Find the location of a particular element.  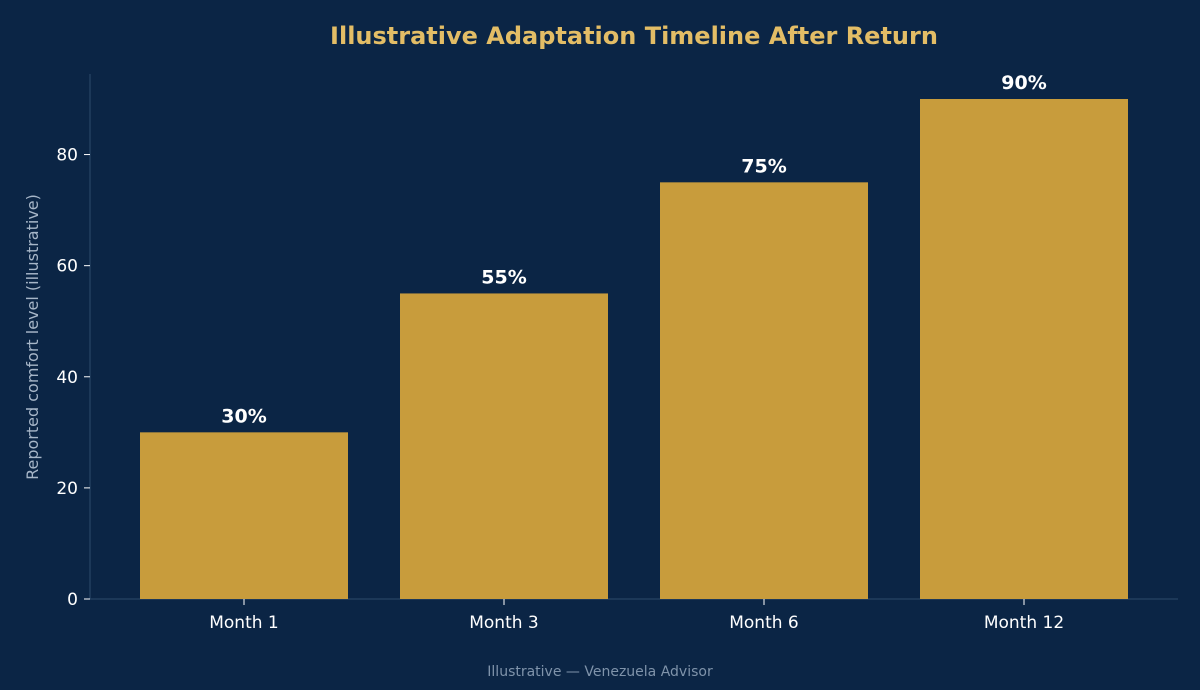

x-tick-label: Month 1 is located at coordinates (244, 623).